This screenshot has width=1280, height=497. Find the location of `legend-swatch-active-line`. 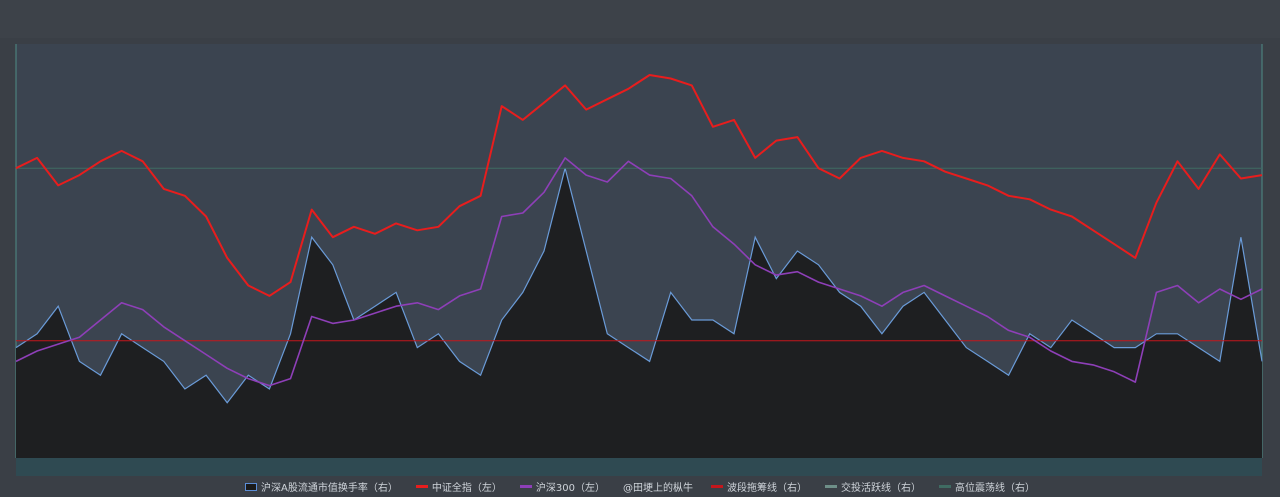

legend-swatch-active-line is located at coordinates (830, 486).